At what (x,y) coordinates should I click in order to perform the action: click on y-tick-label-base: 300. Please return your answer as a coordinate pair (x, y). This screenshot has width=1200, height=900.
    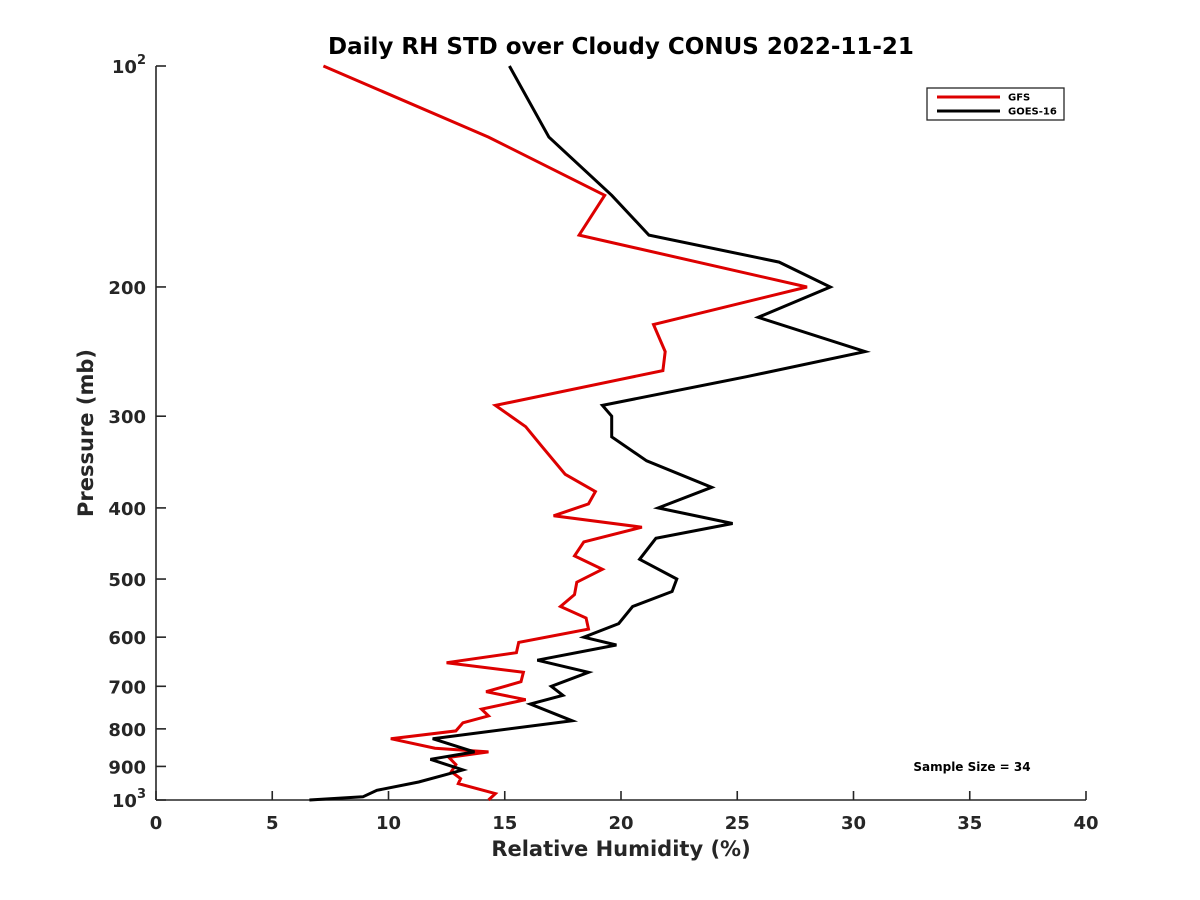
    Looking at the image, I should click on (127, 417).